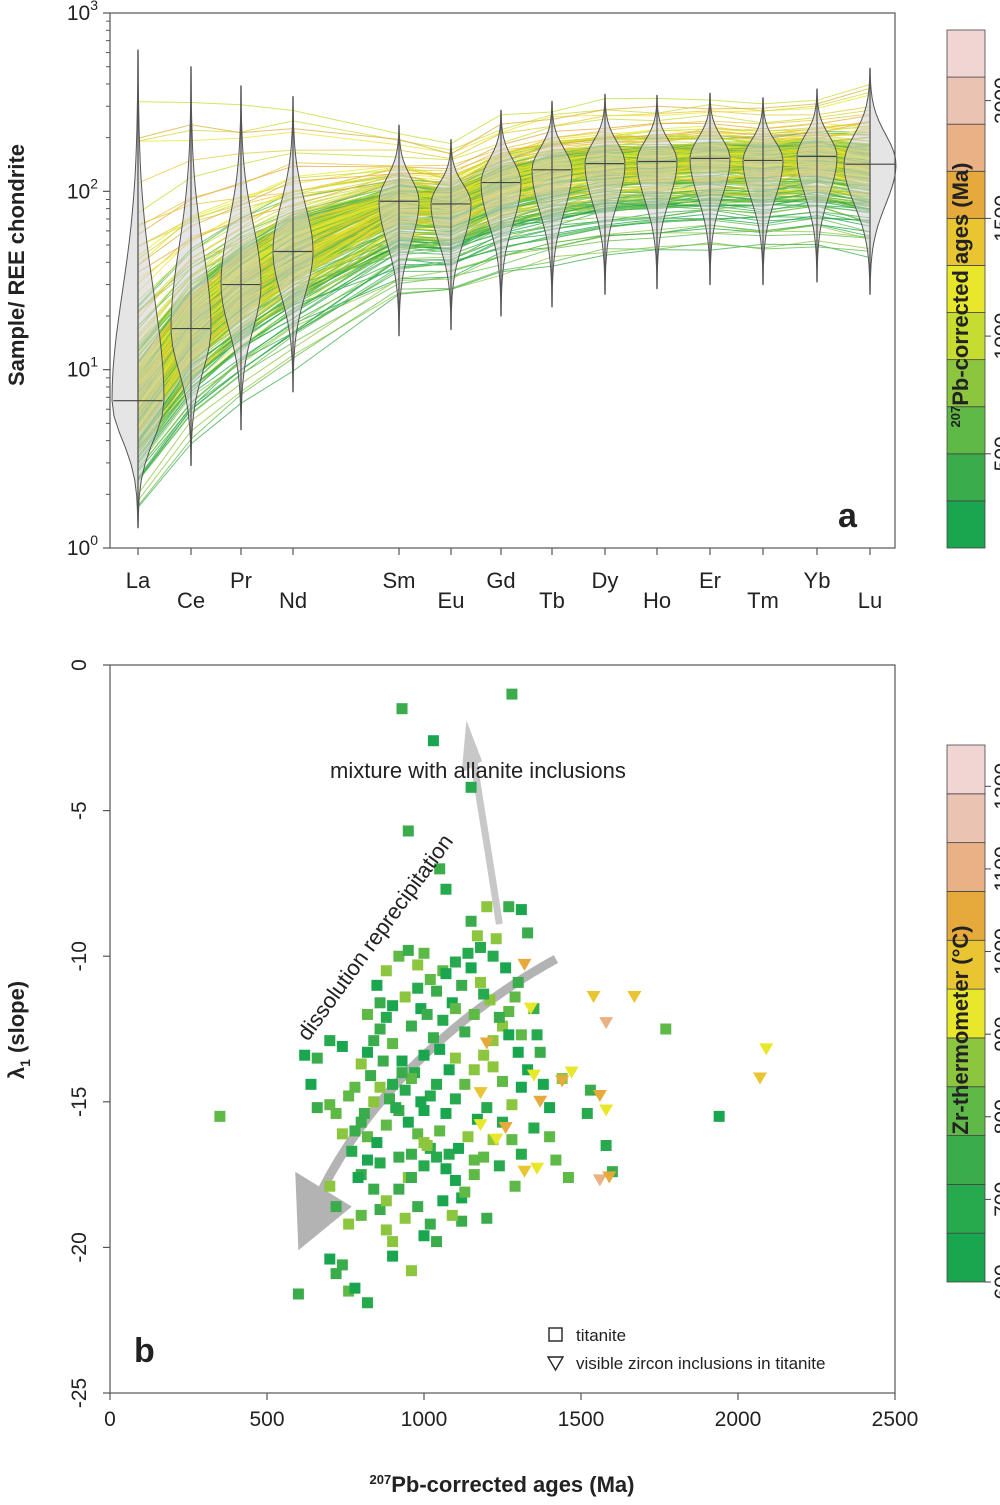  What do you see at coordinates (995, 1199) in the screenshot?
I see `colorbar-tick-label: 700` at bounding box center [995, 1199].